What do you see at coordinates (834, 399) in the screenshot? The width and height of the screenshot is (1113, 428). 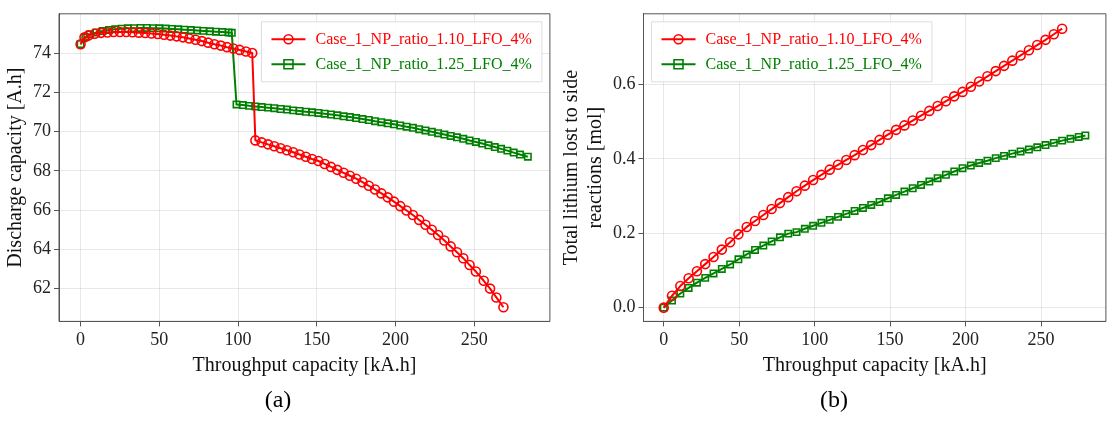 I see `text: (b)` at bounding box center [834, 399].